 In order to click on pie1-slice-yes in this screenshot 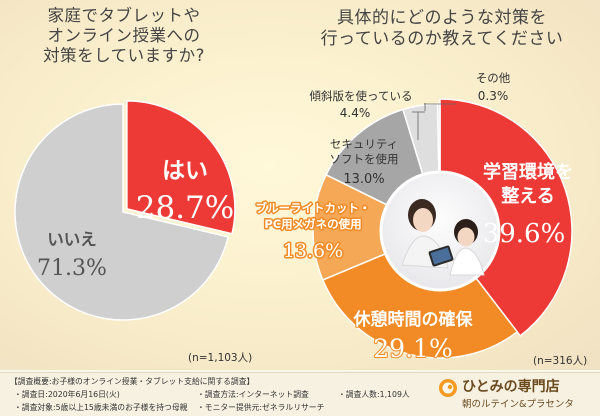, I will do `click(181, 167)`.